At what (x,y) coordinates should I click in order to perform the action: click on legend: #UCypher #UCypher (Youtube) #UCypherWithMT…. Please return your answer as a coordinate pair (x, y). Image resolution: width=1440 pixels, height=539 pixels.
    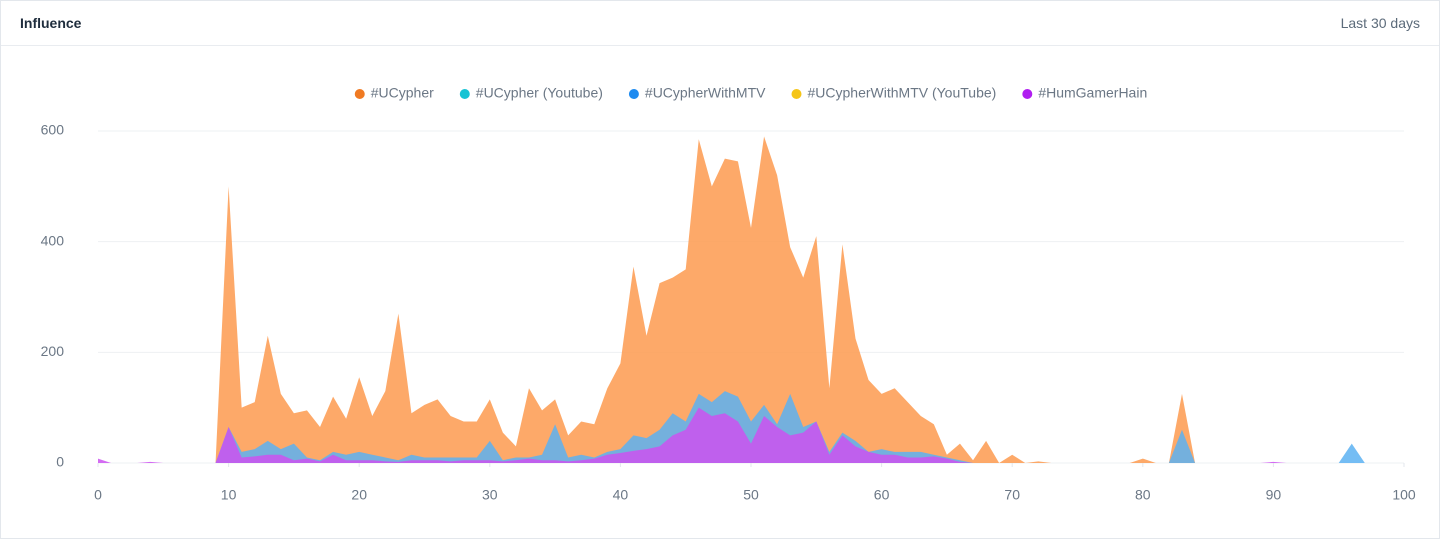
    Looking at the image, I should click on (750, 93).